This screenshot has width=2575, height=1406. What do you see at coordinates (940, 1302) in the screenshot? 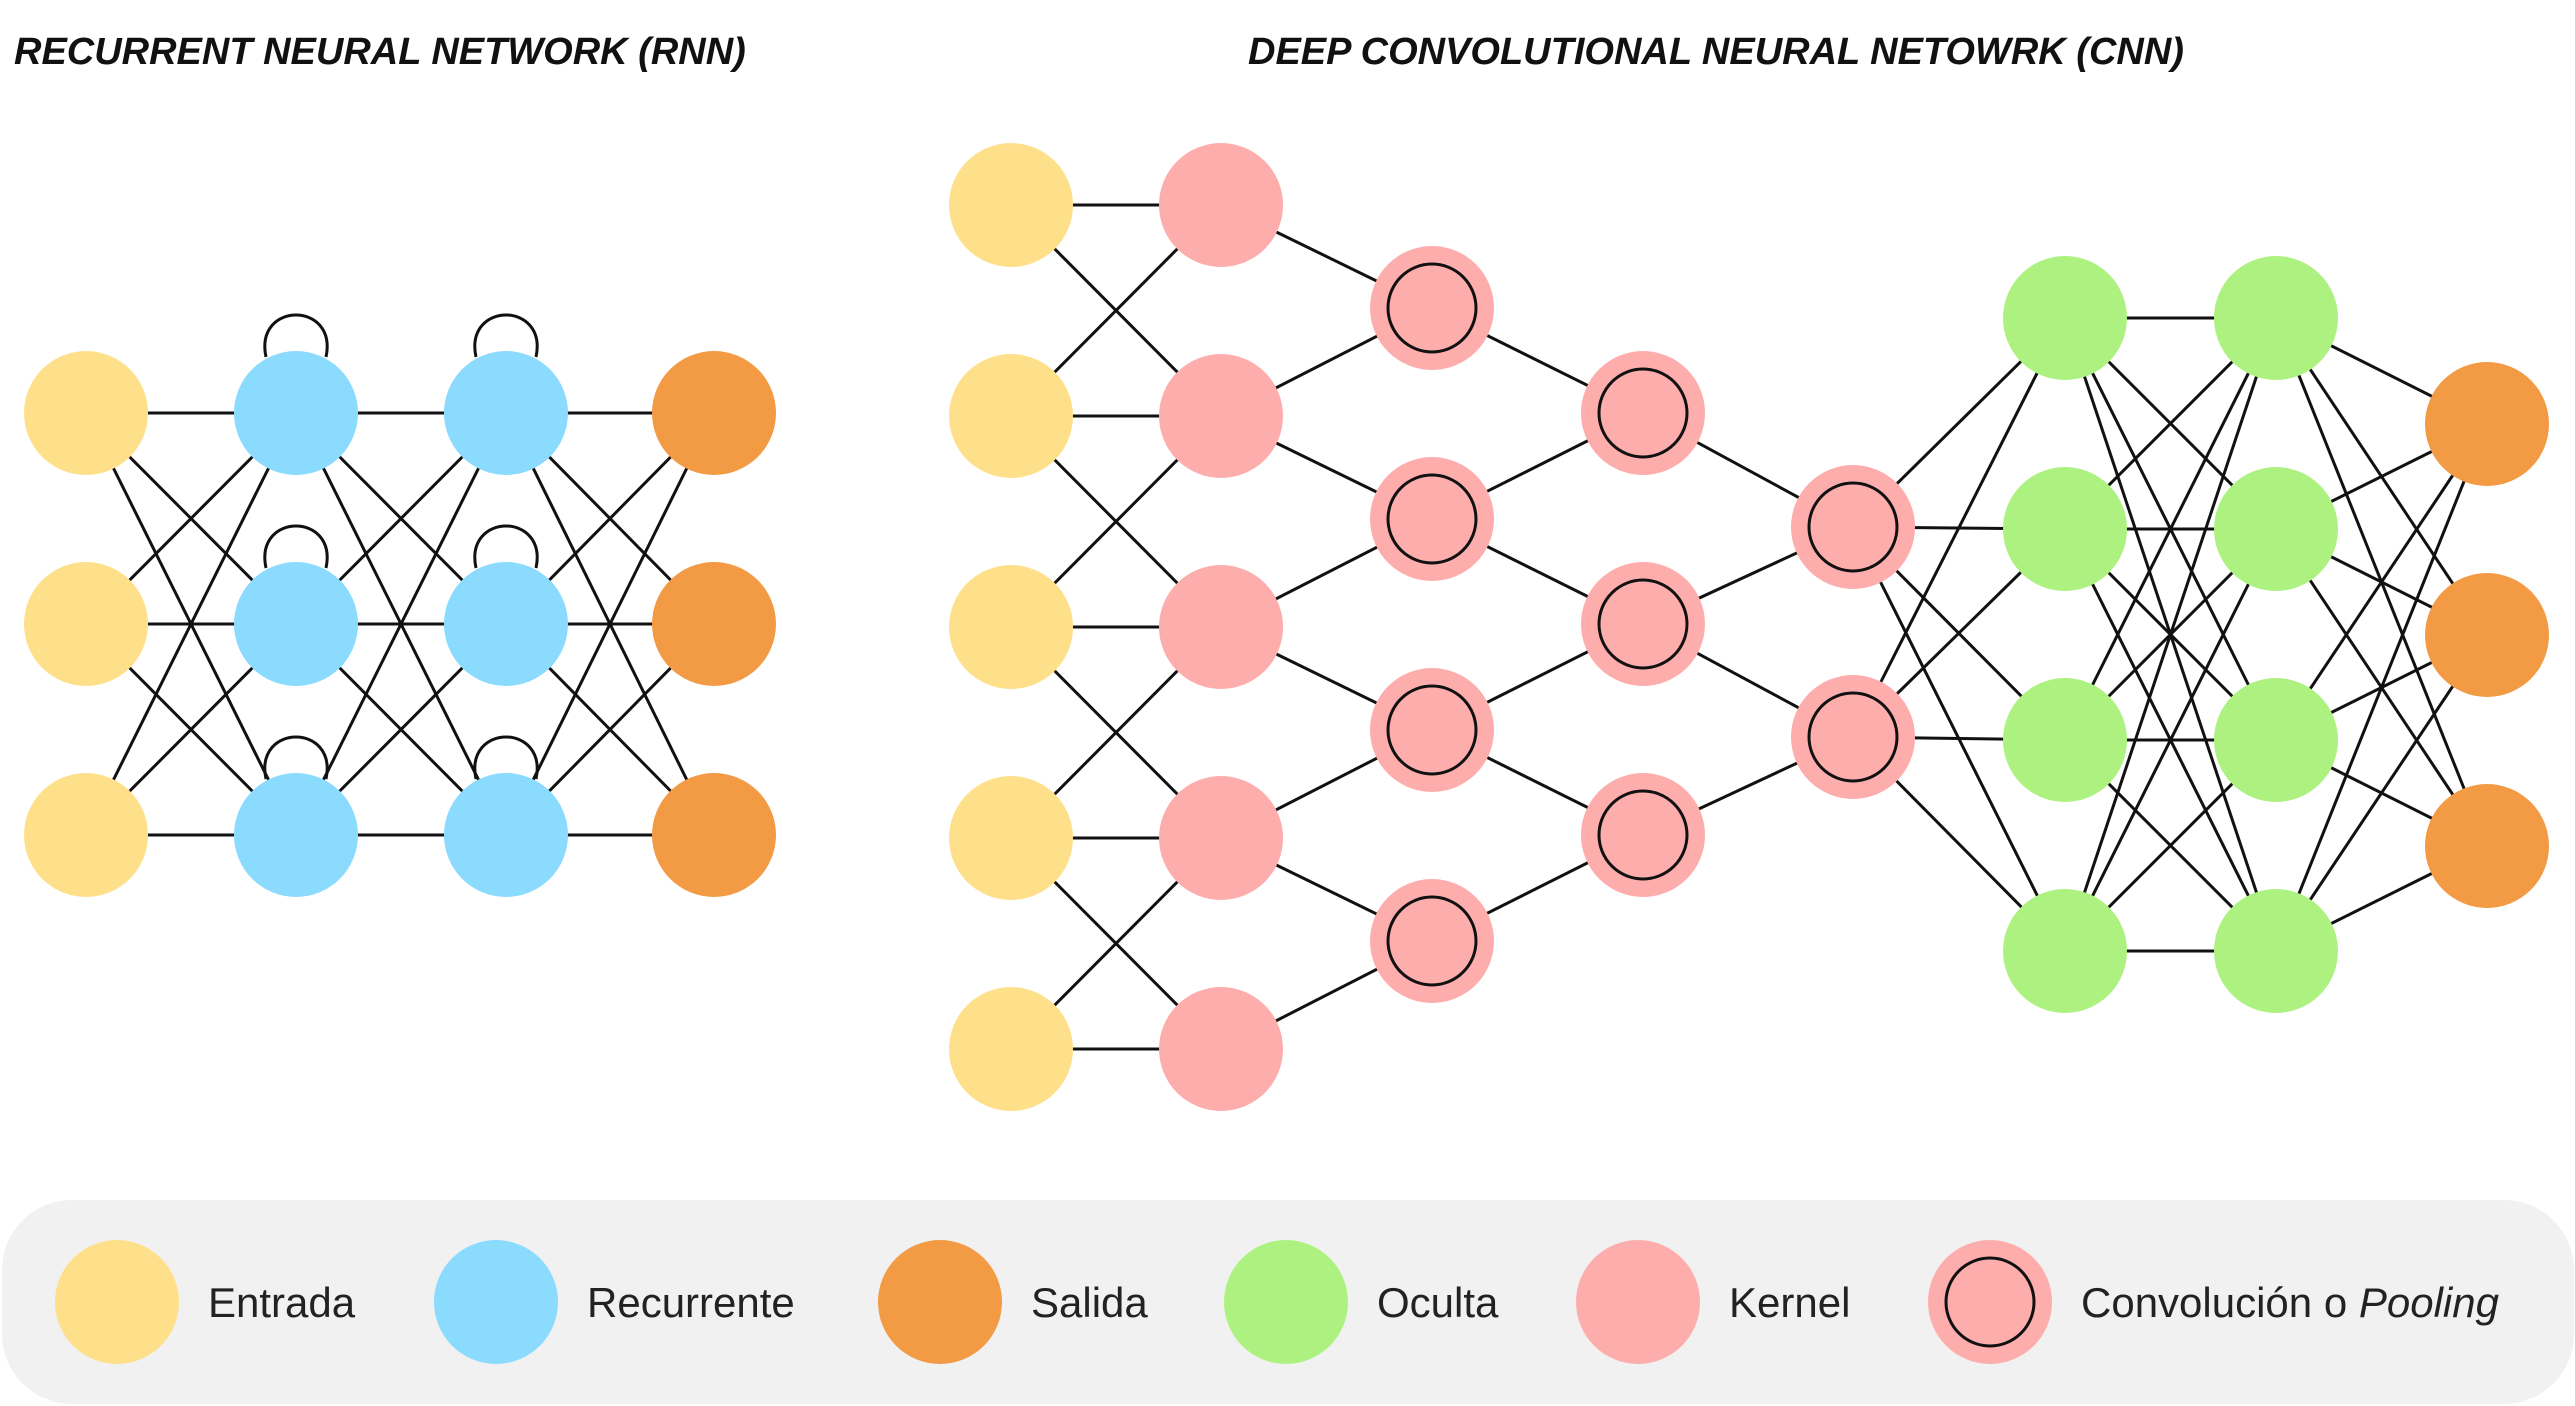
I see `output-node-icon` at bounding box center [940, 1302].